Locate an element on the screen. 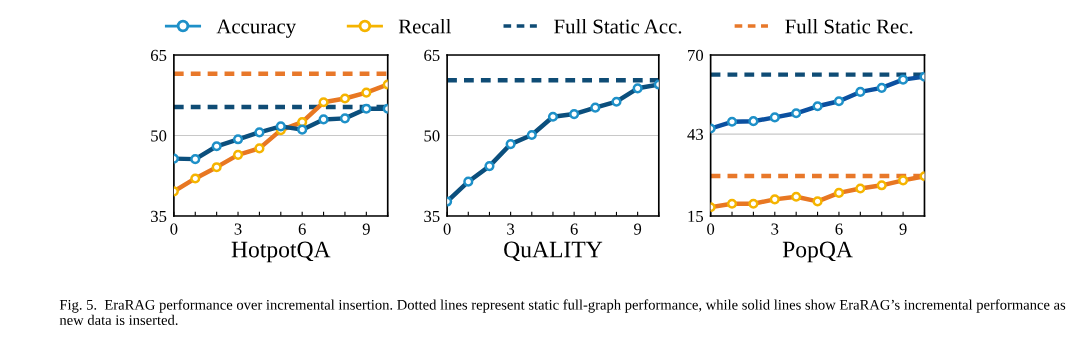 The image size is (1080, 344). y-tick-label: 15 is located at coordinates (696, 216).